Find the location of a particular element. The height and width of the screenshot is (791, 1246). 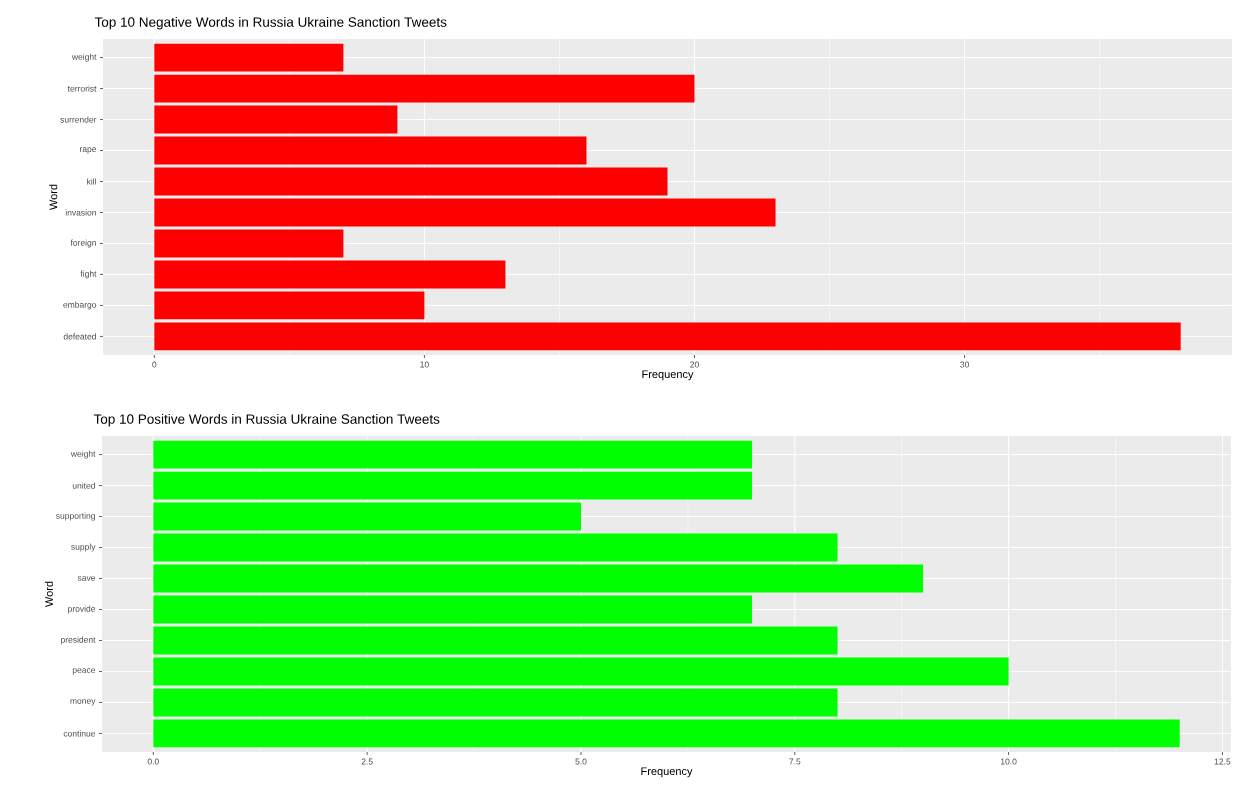

chart-title: Top 10 Negative Words in Russia Ukraine Sanction Tweets is located at coordinates (270, 23).